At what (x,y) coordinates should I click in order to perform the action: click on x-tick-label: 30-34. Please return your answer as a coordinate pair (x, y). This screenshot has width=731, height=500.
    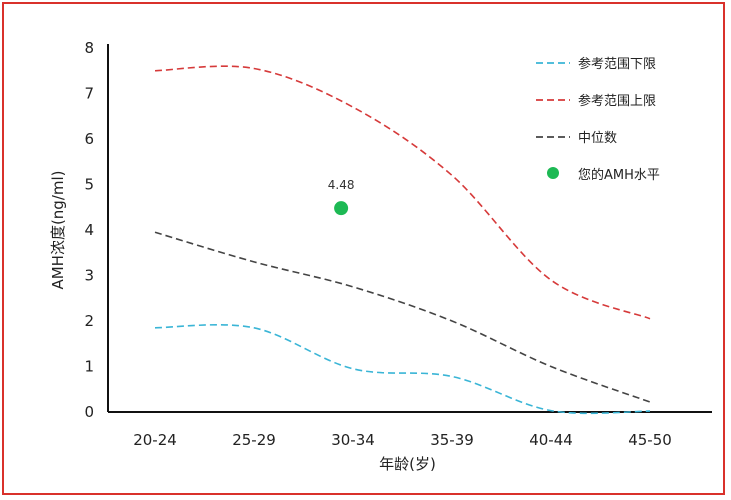
    Looking at the image, I should click on (353, 440).